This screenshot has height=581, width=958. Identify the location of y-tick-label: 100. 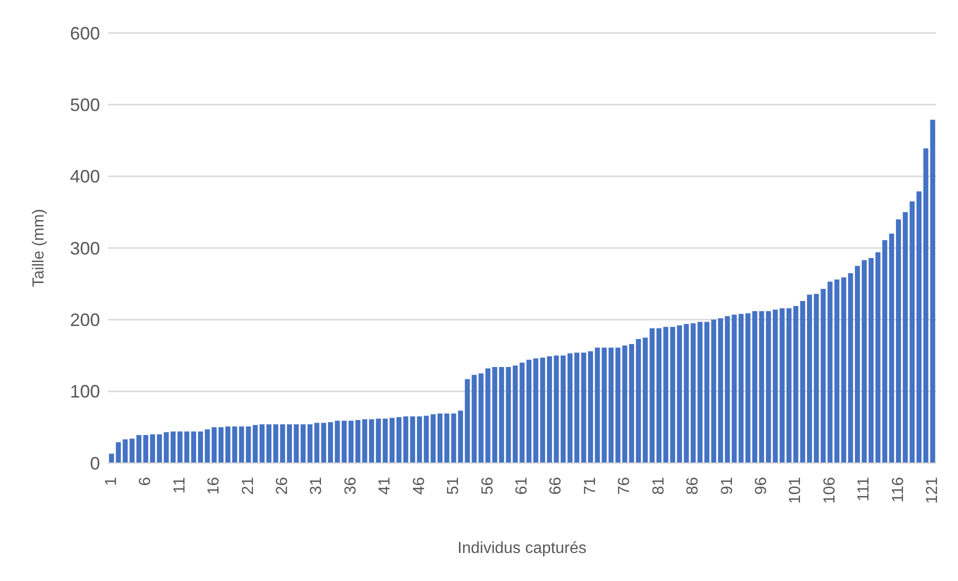
(85, 392).